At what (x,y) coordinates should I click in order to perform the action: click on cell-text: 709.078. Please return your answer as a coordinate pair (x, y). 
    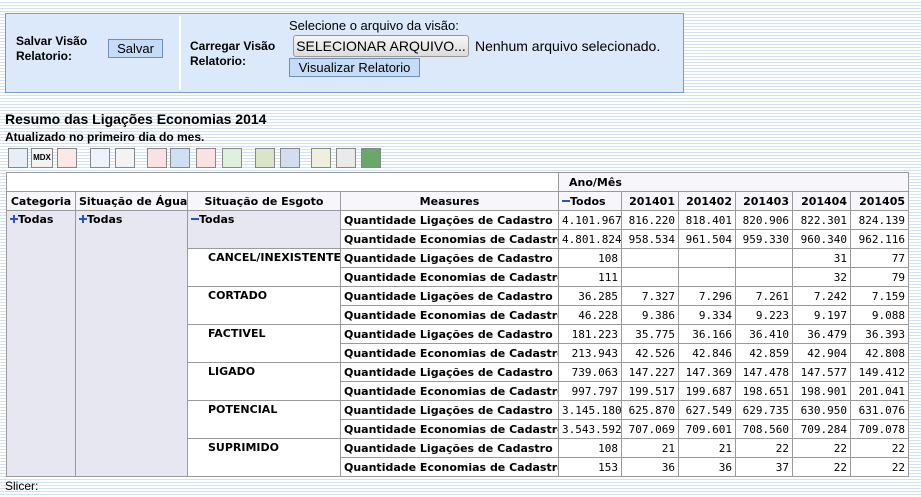
    Looking at the image, I should click on (882, 429).